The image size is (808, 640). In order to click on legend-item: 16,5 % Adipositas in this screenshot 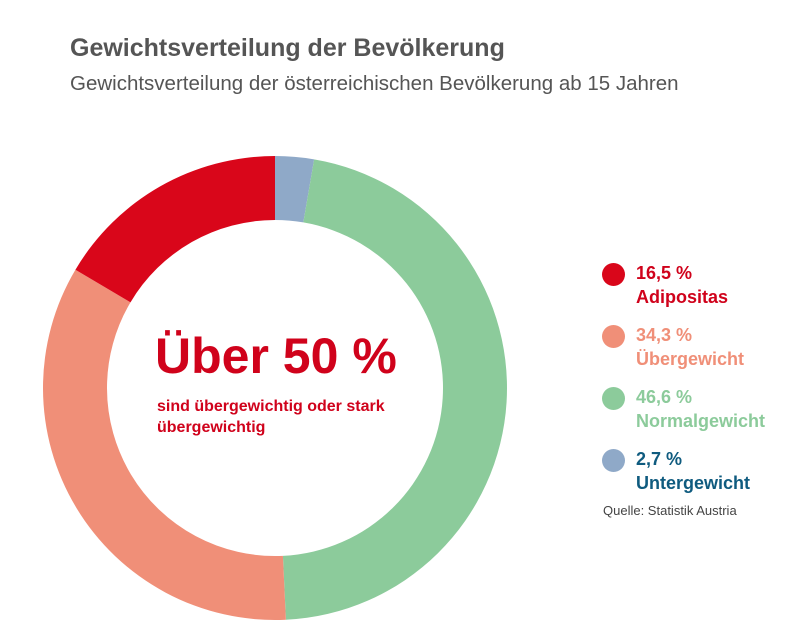, I will do `click(702, 293)`.